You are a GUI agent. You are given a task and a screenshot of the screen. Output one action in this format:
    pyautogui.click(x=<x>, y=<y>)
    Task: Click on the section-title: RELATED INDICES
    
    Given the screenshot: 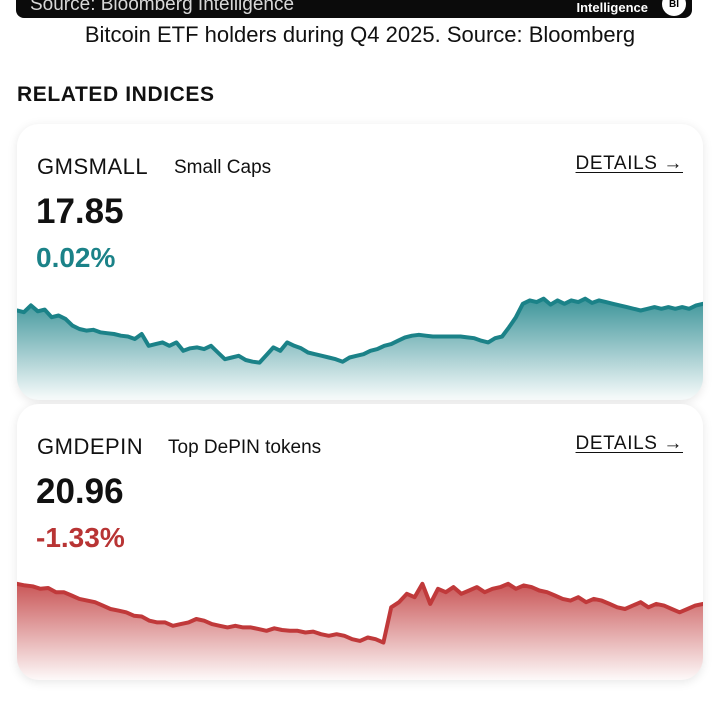 What is the action you would take?
    pyautogui.click(x=116, y=94)
    